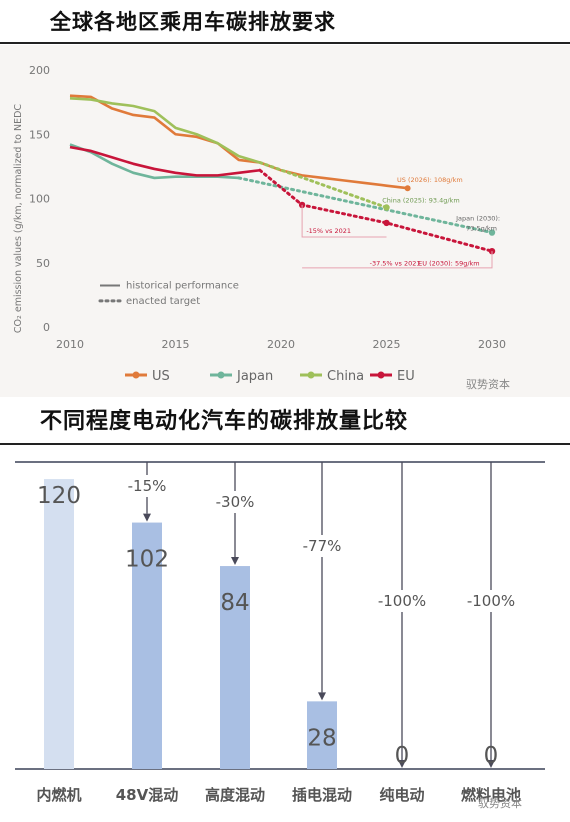 The image size is (570, 822). What do you see at coordinates (401, 795) in the screenshot?
I see `category-label: 纯电动` at bounding box center [401, 795].